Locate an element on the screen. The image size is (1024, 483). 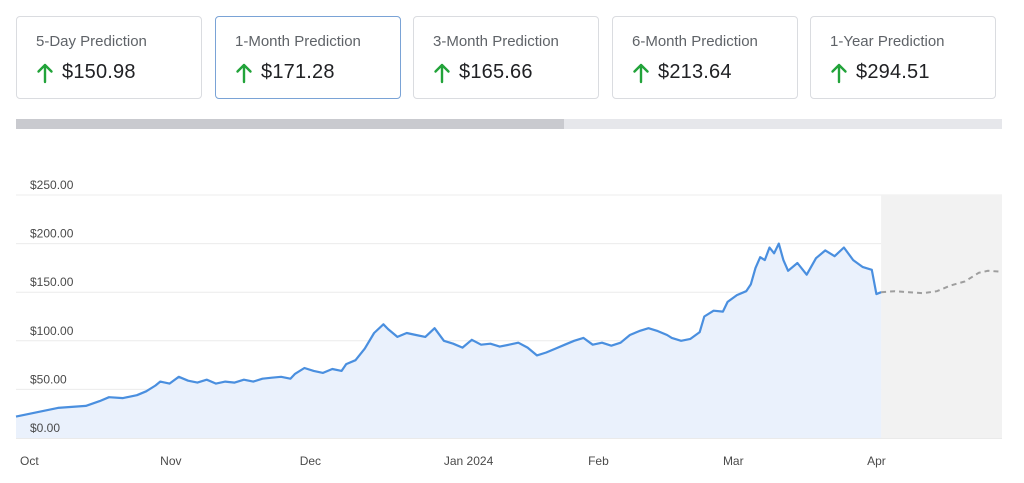
prediction-card-value: $150.98 is located at coordinates (99, 72).